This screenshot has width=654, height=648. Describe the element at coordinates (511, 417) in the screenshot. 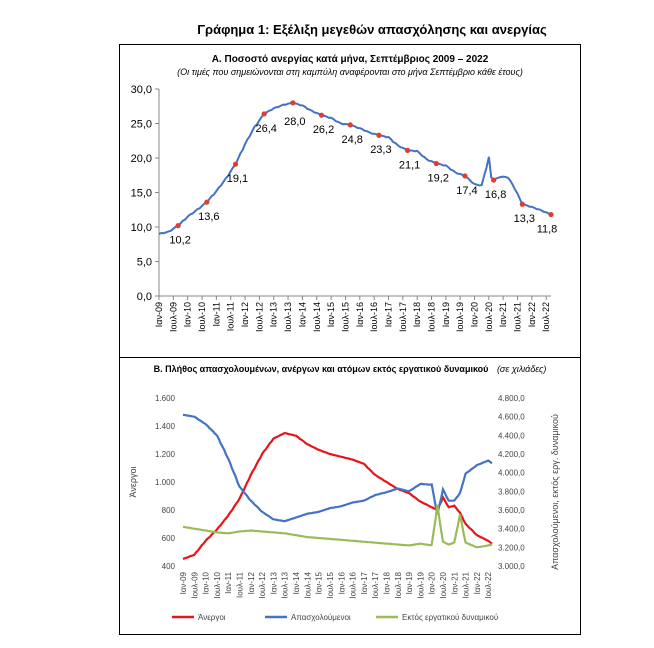

I see `right-tick-label: 4.600,0` at that location.